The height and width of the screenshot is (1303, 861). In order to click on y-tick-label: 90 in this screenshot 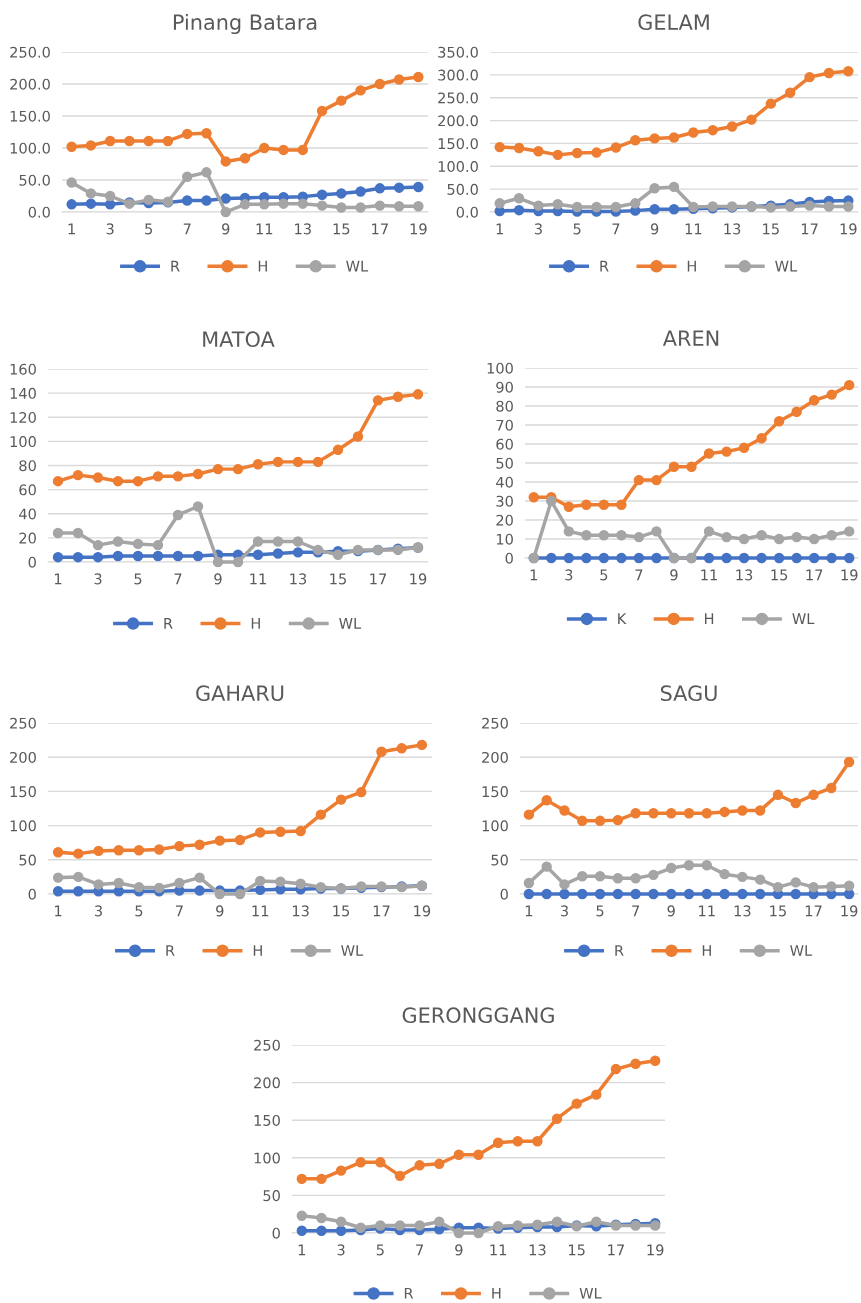, I will do `click(504, 387)`.